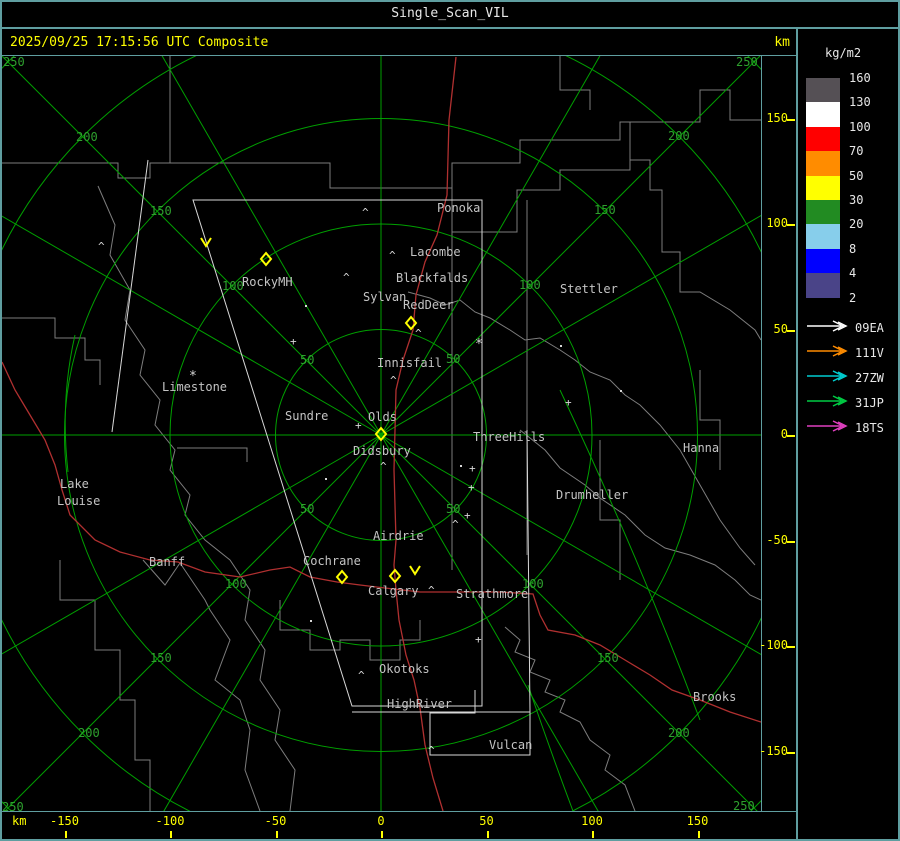 The height and width of the screenshot is (841, 900). What do you see at coordinates (869, 328) in the screenshot?
I see `station-id-label: 09EA` at bounding box center [869, 328].